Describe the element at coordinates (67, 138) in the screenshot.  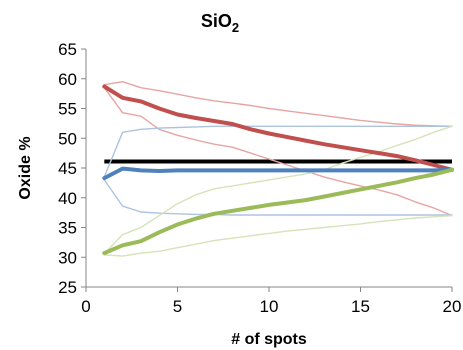
I see `y-tick-label: 50` at that location.